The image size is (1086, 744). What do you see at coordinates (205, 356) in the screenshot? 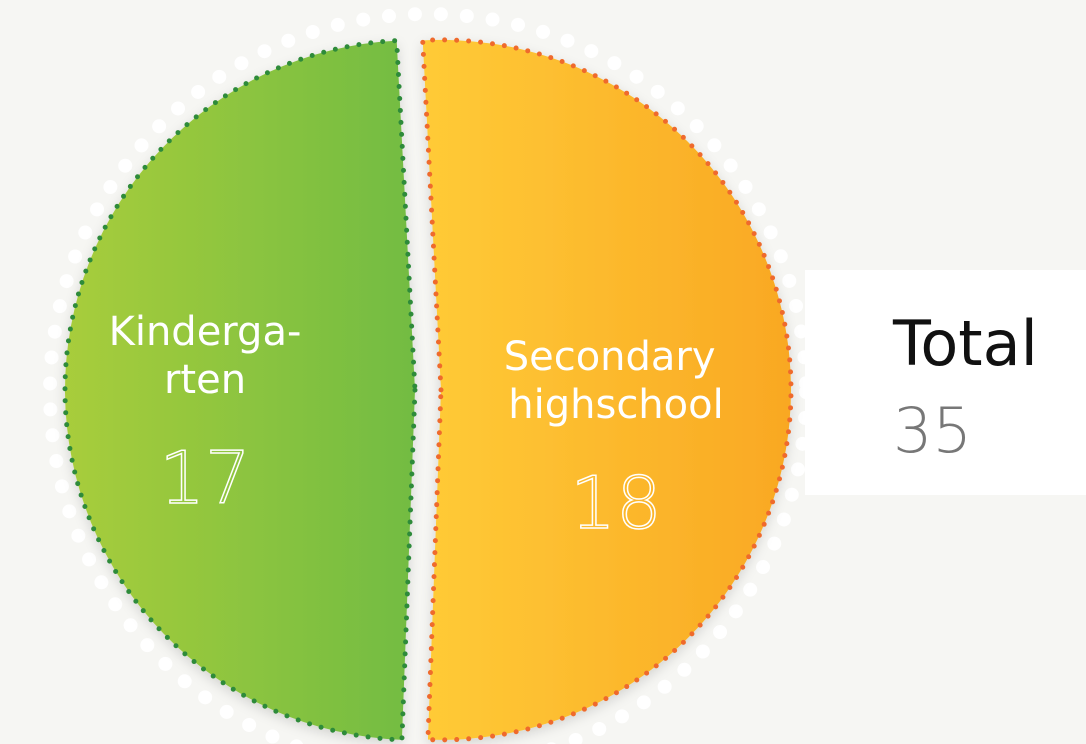
I see `category-label: Kinderga-rten` at bounding box center [205, 356].